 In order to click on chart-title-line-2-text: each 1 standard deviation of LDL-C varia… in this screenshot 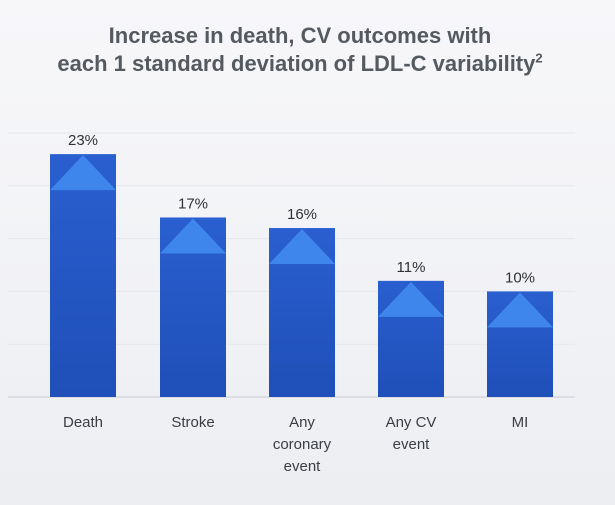, I will do `click(296, 63)`.